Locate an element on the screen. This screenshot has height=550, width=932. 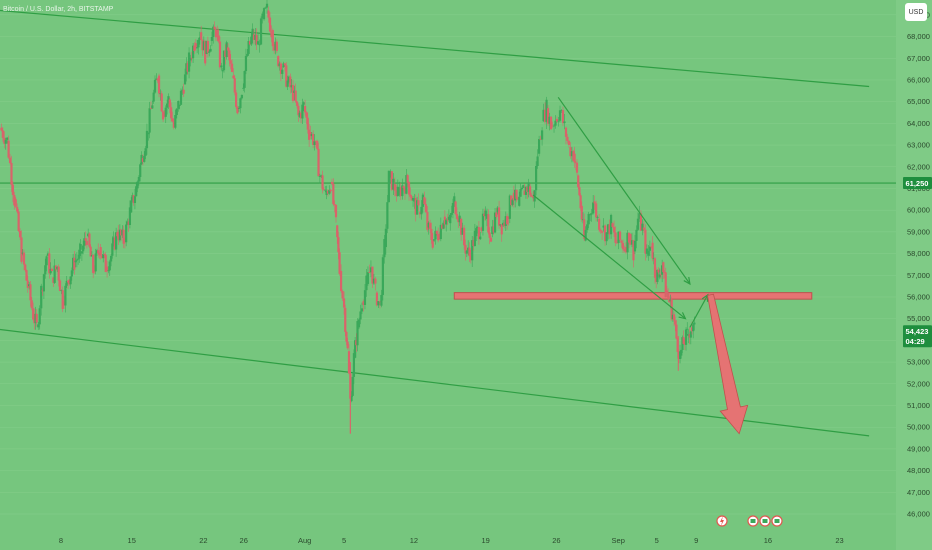
x-tick-label: 5 is located at coordinates (344, 540).